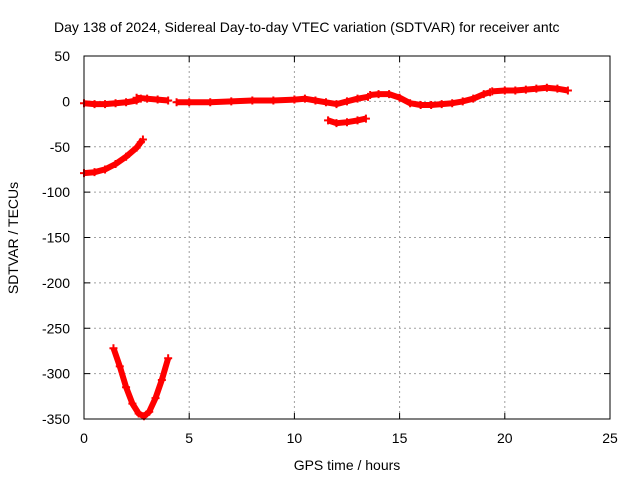  I want to click on y-tick-label: -350, so click(56, 419).